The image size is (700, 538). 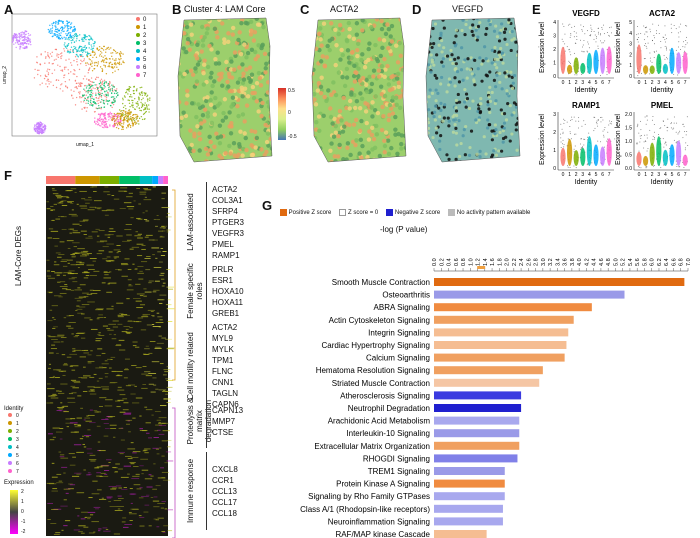 What do you see at coordinates (376, 345) in the screenshot?
I see `category-label: Cardiac Hypertrophy Signaling` at bounding box center [376, 345].